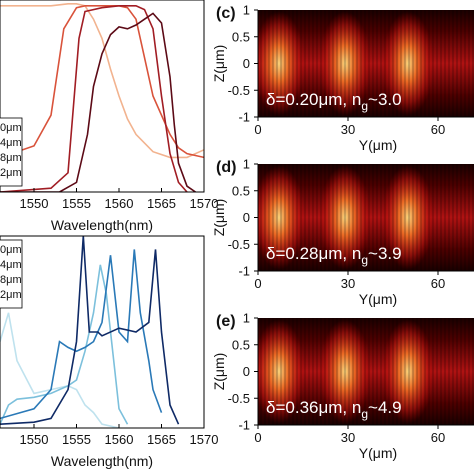 The height and width of the screenshot is (474, 474). I want to click on panel-annotation: δ=0.28μm, ng~3.9, so click(334, 255).